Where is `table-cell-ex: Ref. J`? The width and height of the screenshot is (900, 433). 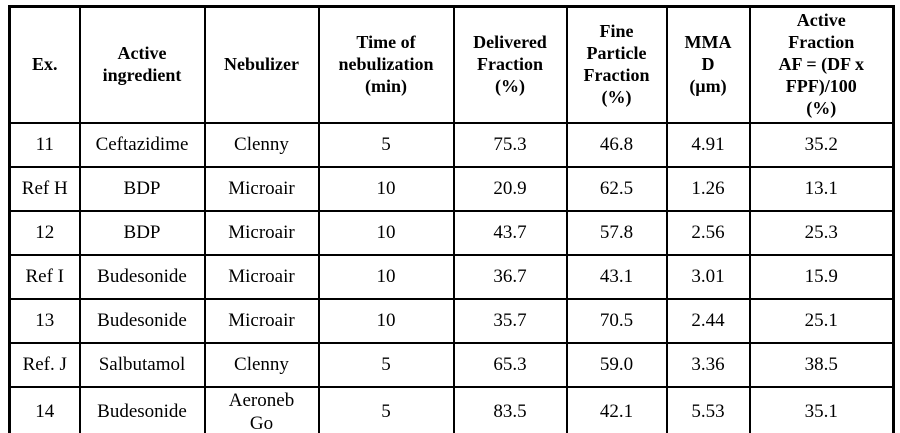 table-cell-ex: Ref. J is located at coordinates (44, 365).